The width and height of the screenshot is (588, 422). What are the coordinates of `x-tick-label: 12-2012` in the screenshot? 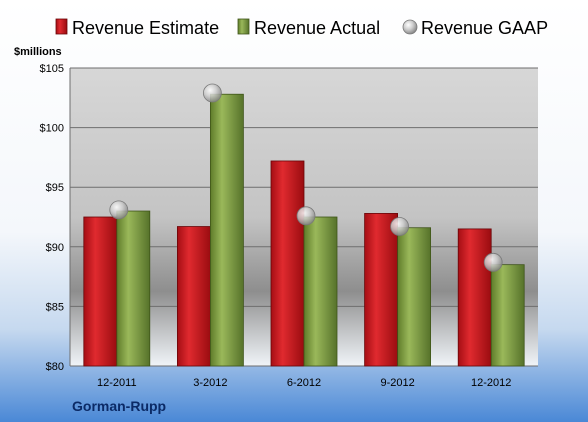 It's located at (491, 383).